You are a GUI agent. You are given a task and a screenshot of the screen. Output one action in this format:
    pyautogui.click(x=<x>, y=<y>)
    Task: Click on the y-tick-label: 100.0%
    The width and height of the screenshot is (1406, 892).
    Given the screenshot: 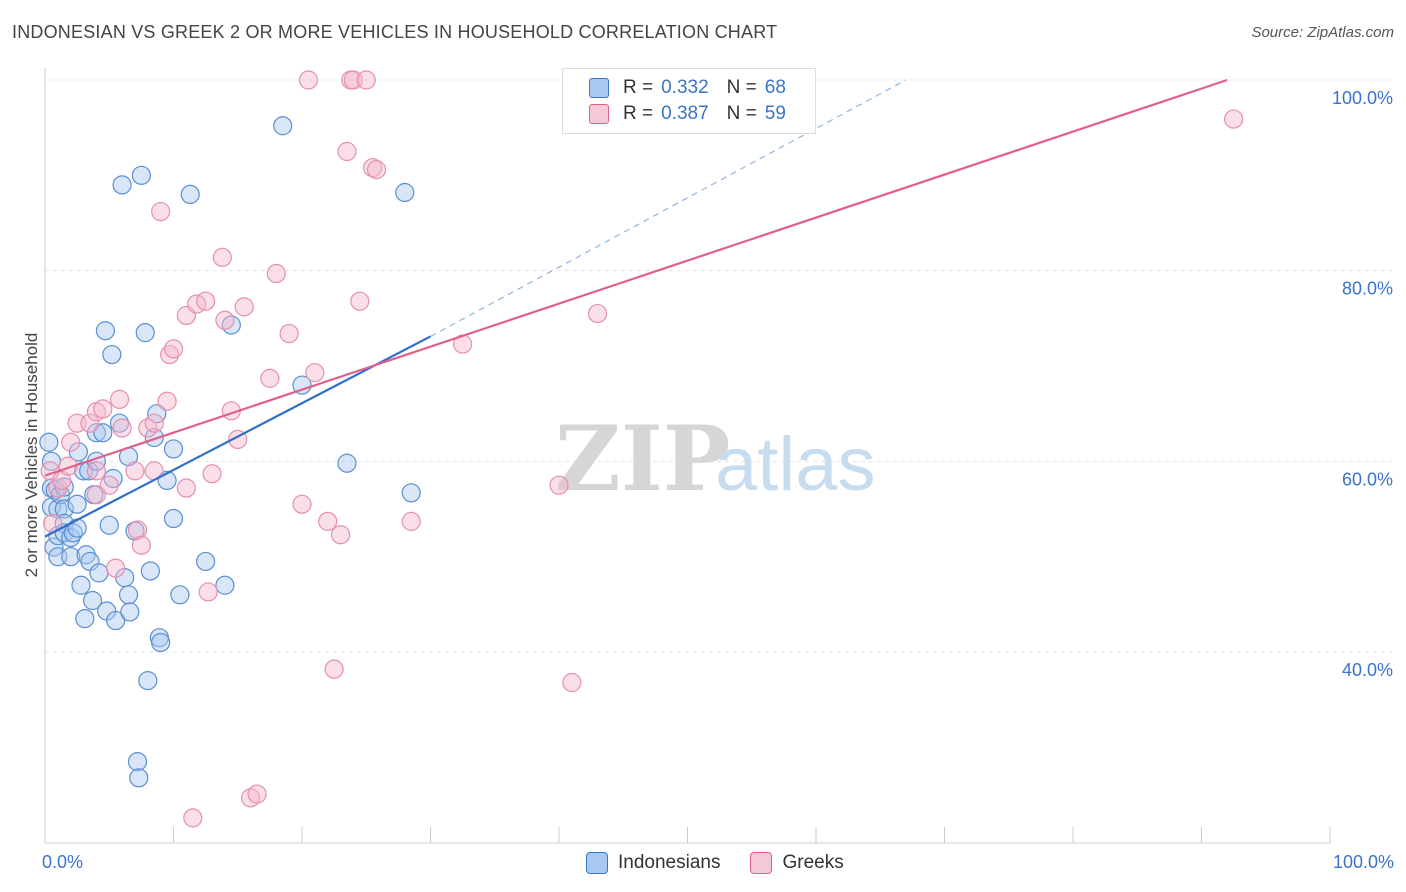 What is the action you would take?
    pyautogui.click(x=1362, y=98)
    